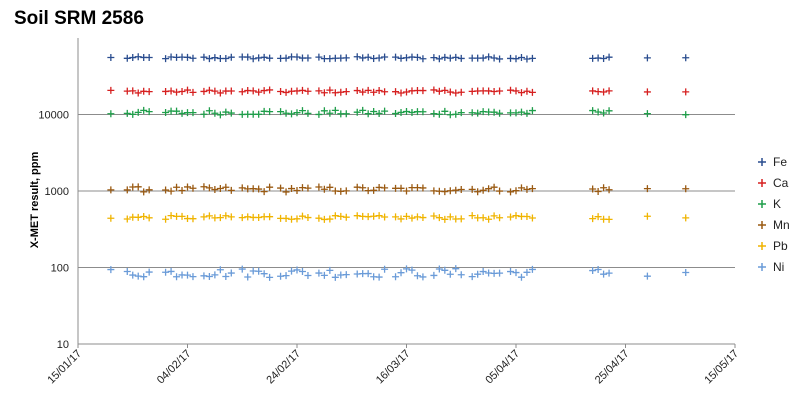 The height and width of the screenshot is (407, 802). I want to click on data-point: Ca 2017-04-29: 19736, so click(647, 92).